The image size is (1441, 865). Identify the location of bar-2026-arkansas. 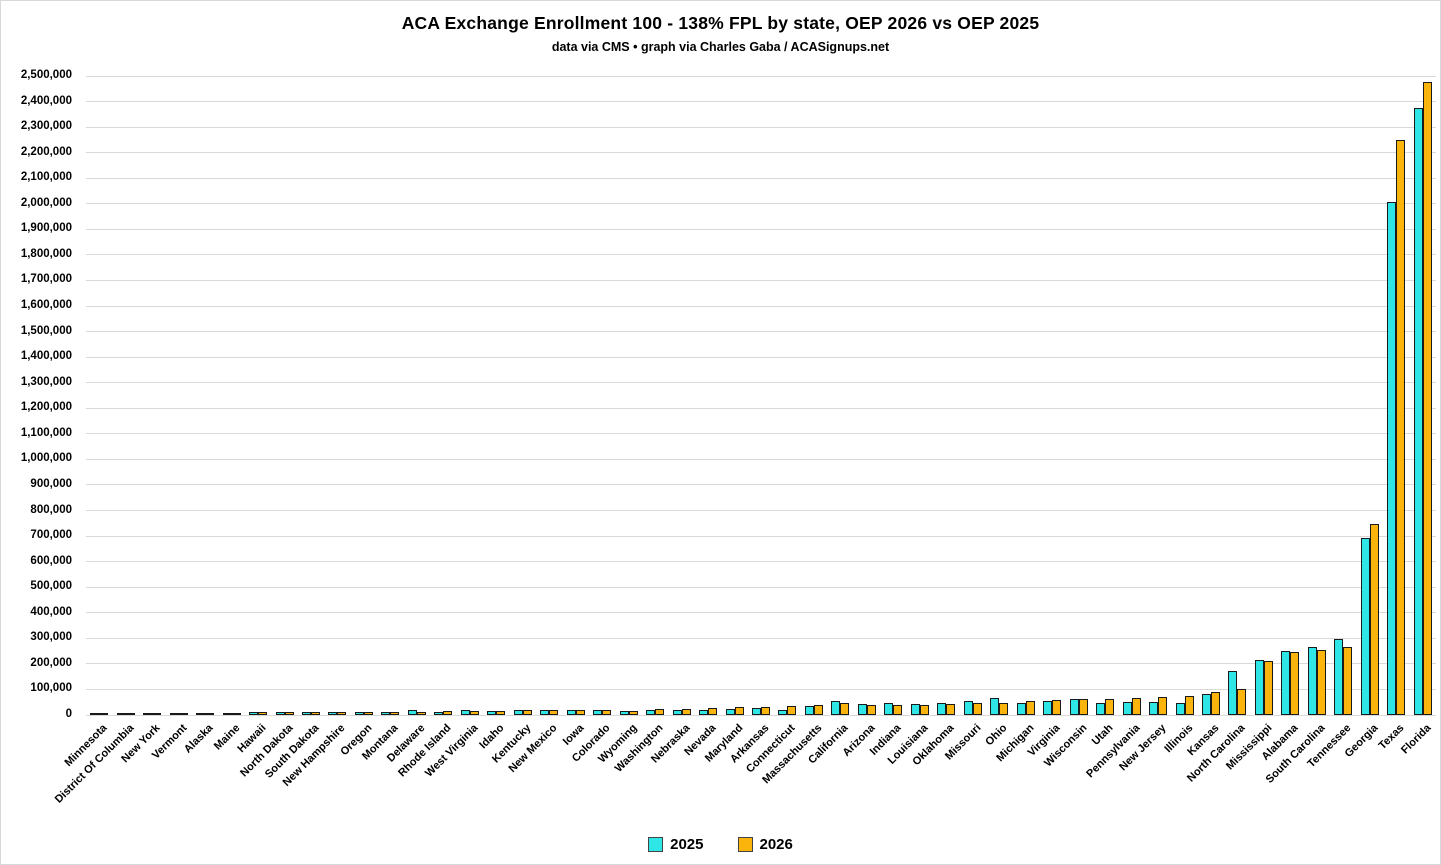
(765, 710).